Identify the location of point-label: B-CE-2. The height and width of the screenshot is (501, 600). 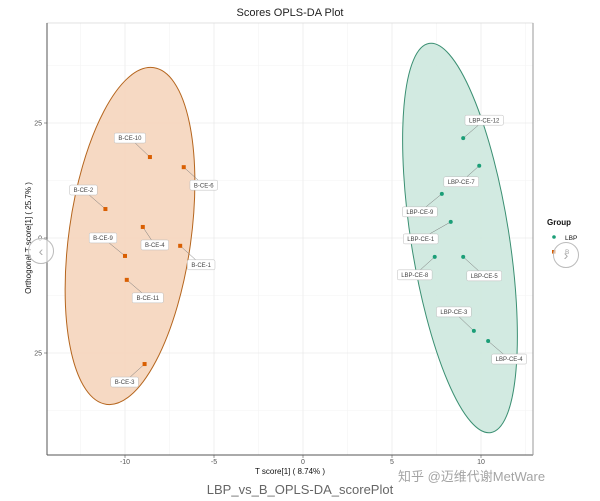
(84, 191).